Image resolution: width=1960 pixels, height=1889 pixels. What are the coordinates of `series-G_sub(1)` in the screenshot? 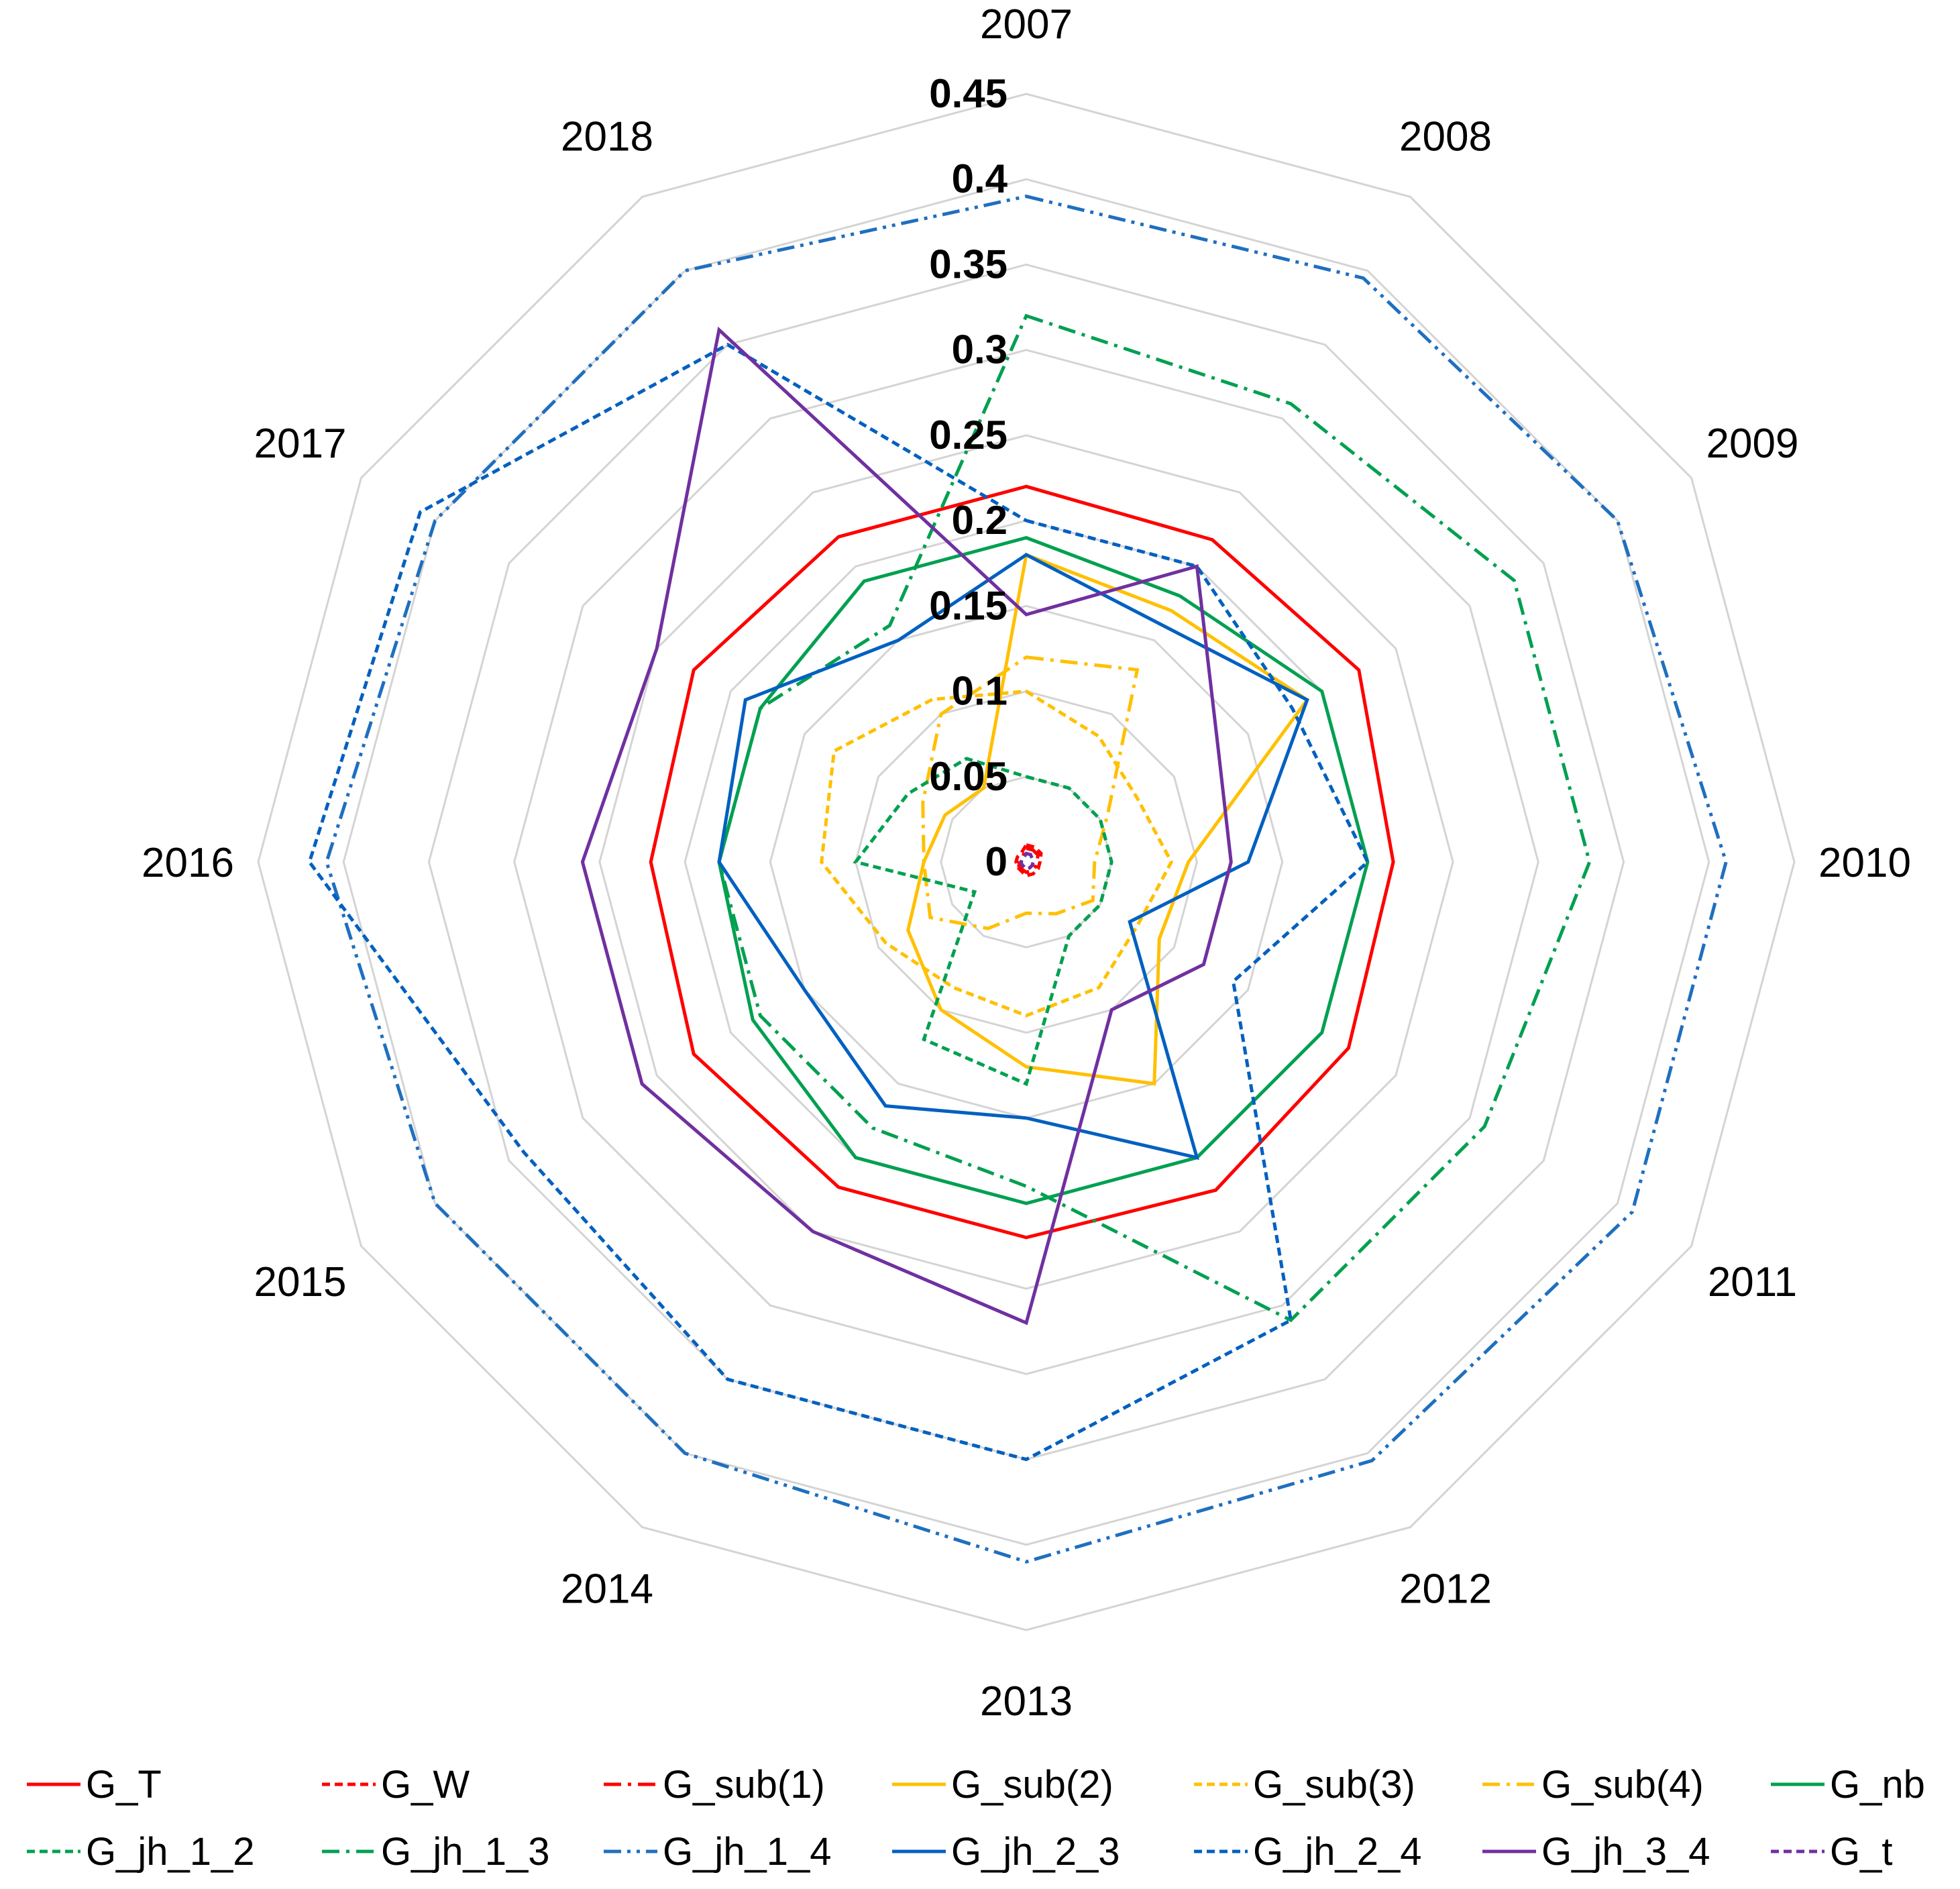 It's located at (1028, 860).